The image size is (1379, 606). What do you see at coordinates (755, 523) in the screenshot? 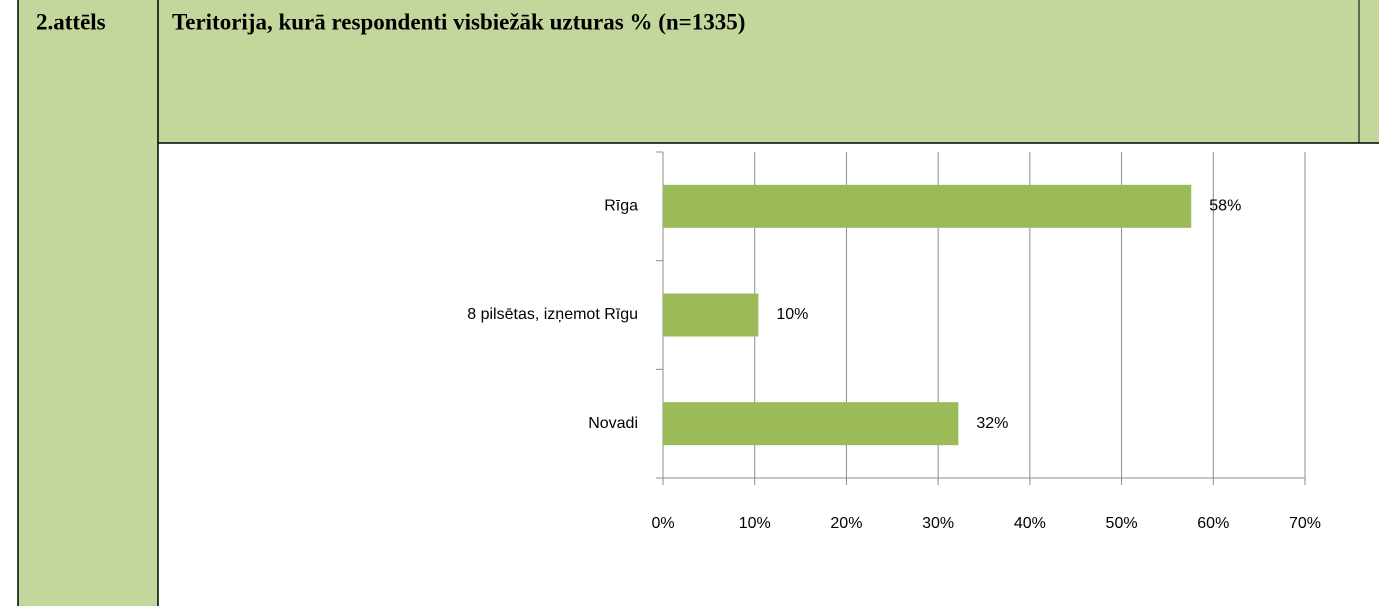
I see `x-tick-label: 10%` at bounding box center [755, 523].